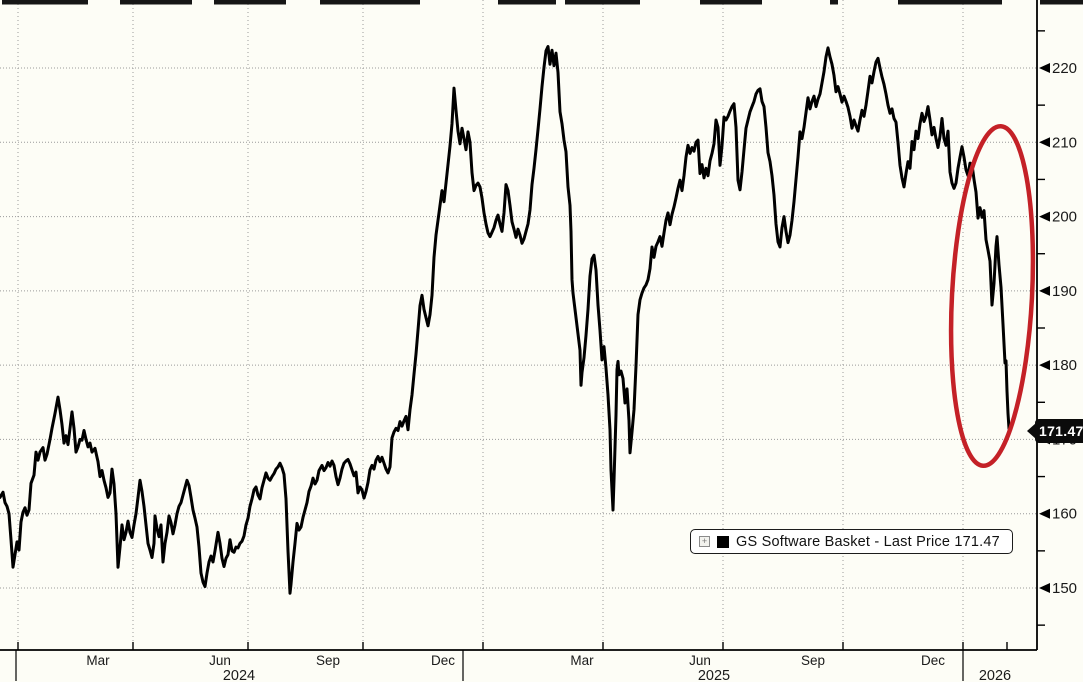 The width and height of the screenshot is (1083, 682). I want to click on y-axis-tick-label: 210, so click(1064, 142).